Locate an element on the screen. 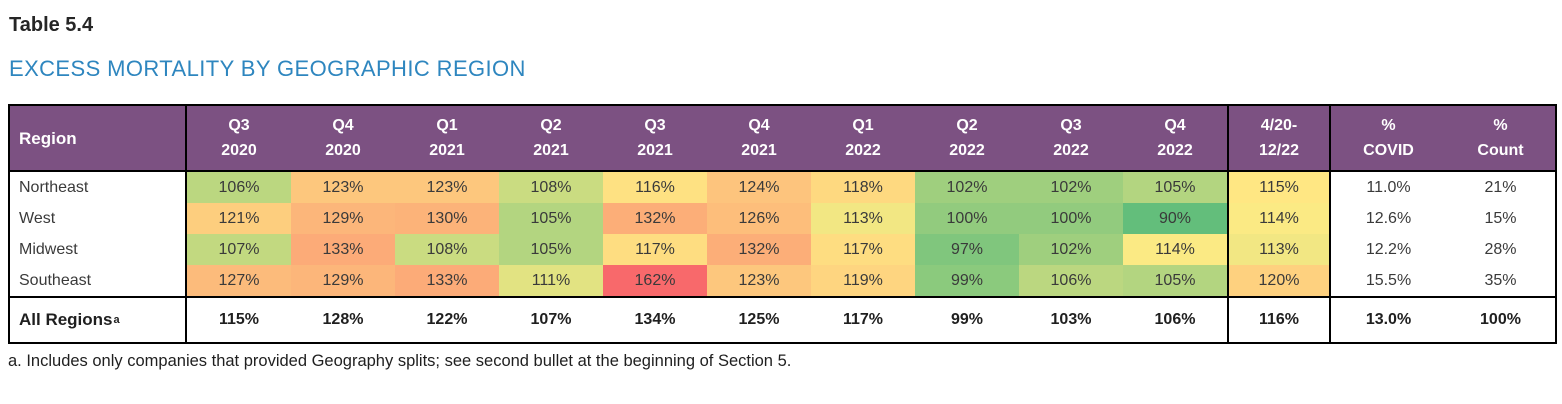  region-label: Midwest is located at coordinates (98, 249).